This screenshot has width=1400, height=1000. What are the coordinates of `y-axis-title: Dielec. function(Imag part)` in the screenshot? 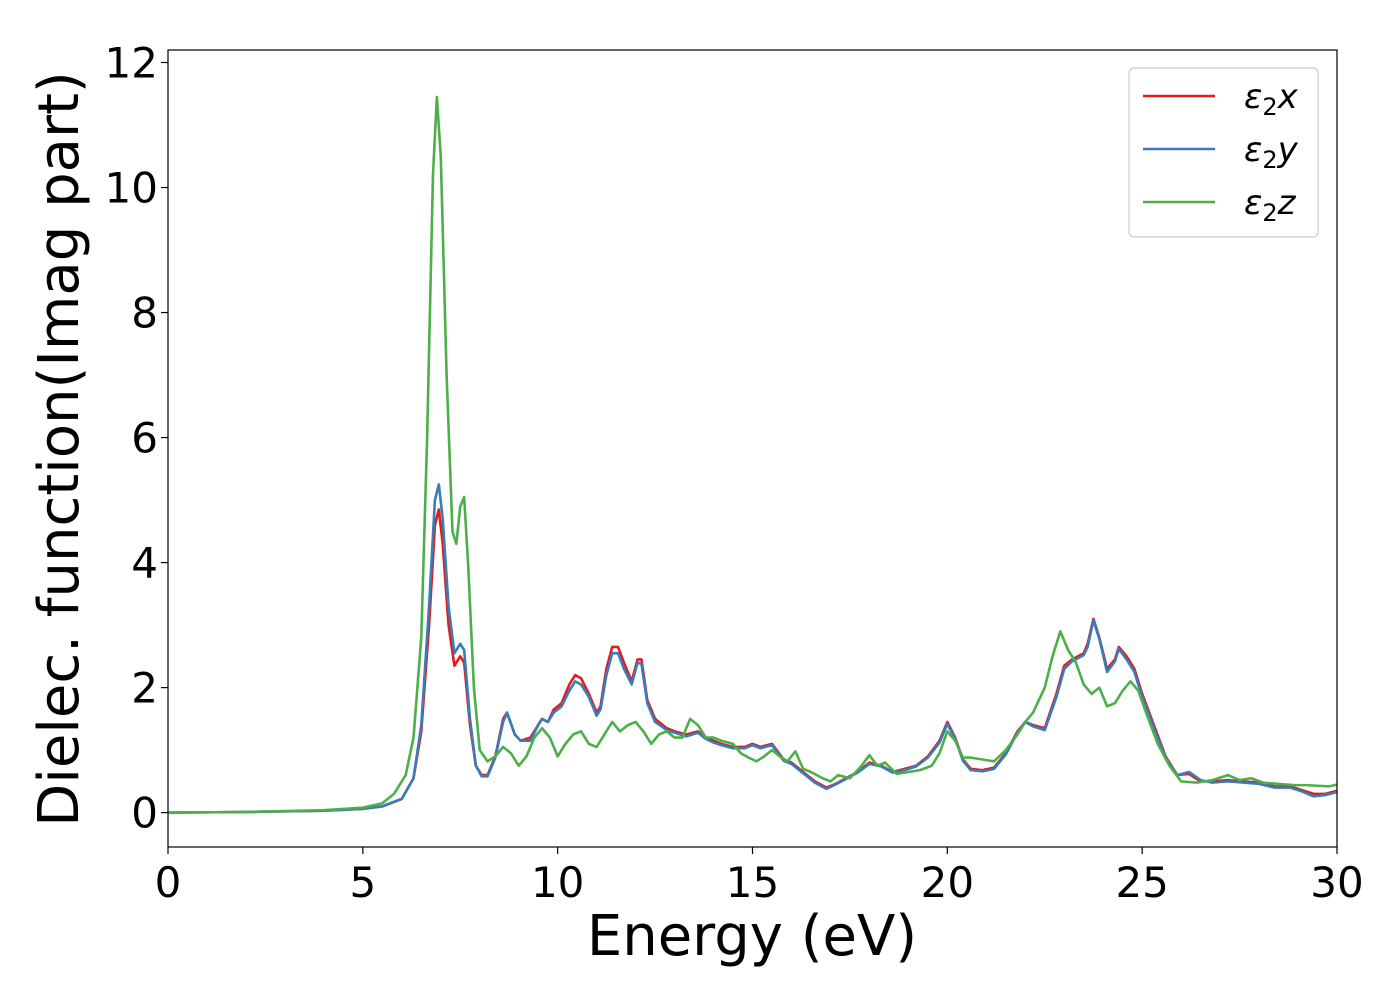 It's located at (59, 449).